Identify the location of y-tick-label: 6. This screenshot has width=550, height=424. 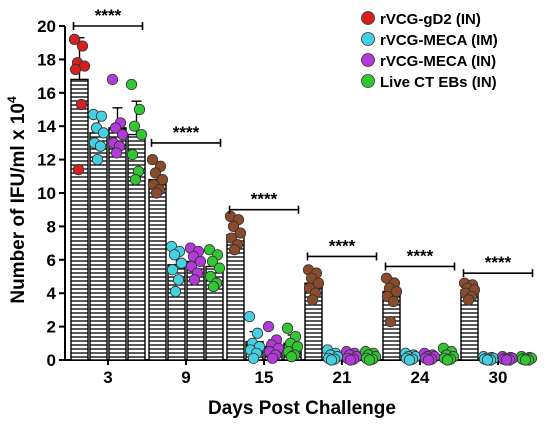
(51, 260).